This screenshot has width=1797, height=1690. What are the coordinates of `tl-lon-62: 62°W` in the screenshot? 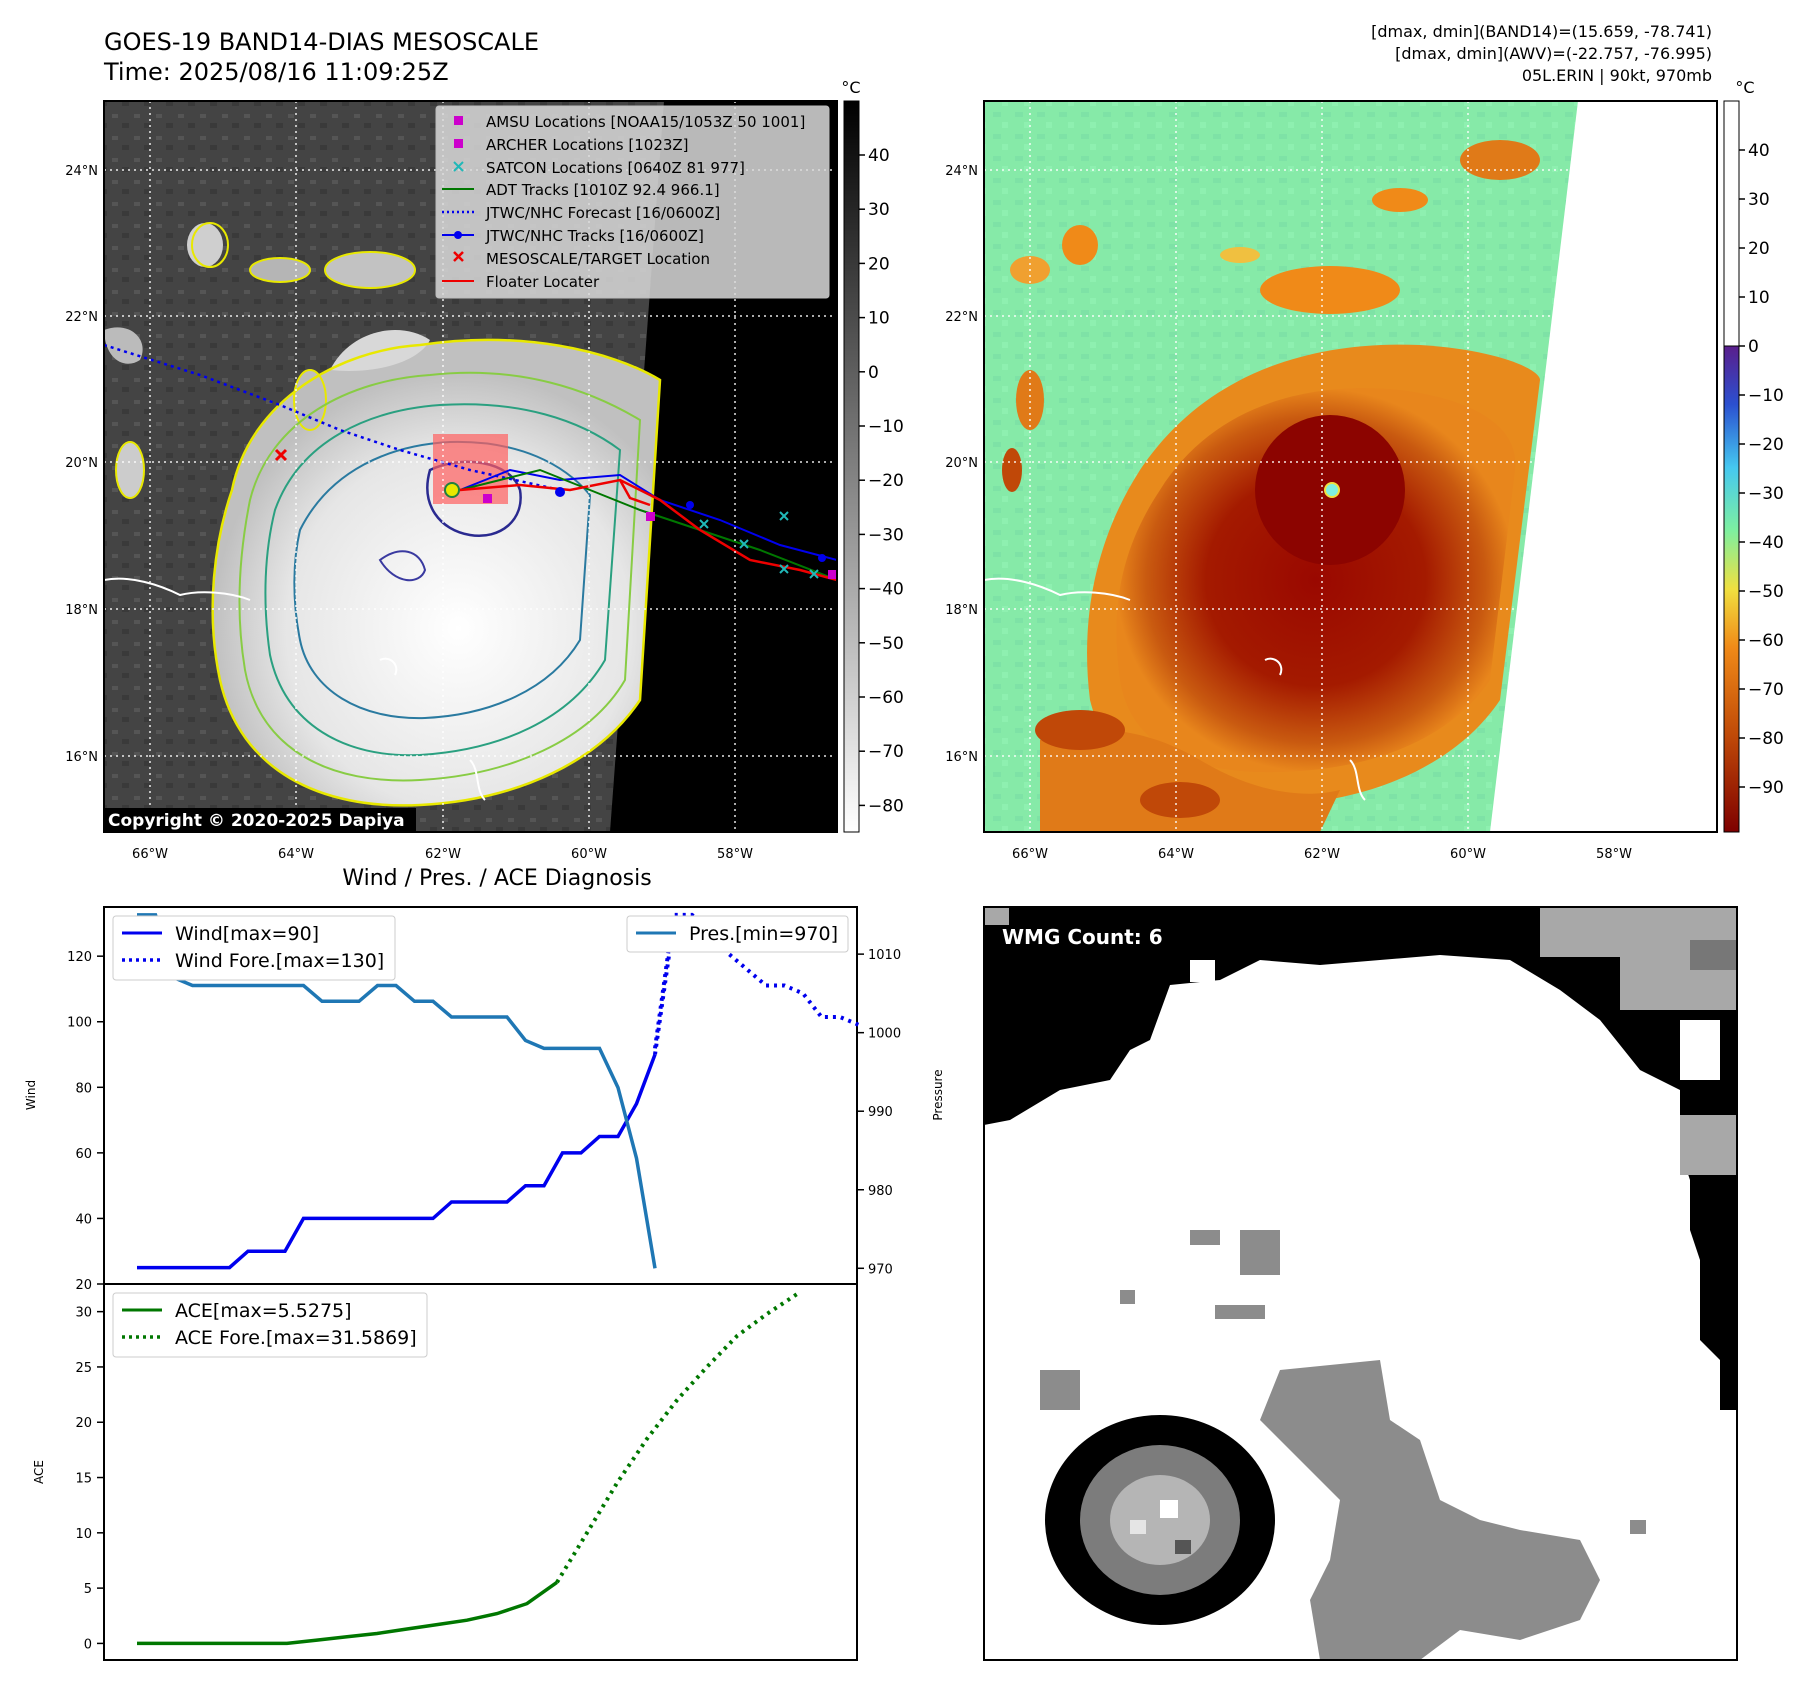 It's located at (443, 854).